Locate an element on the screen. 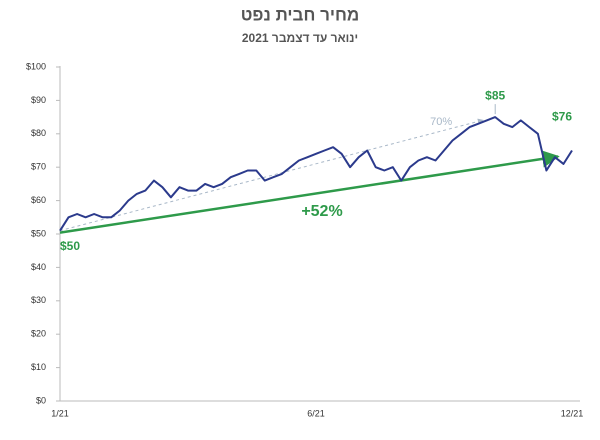  annotation: 70% is located at coordinates (441, 122).